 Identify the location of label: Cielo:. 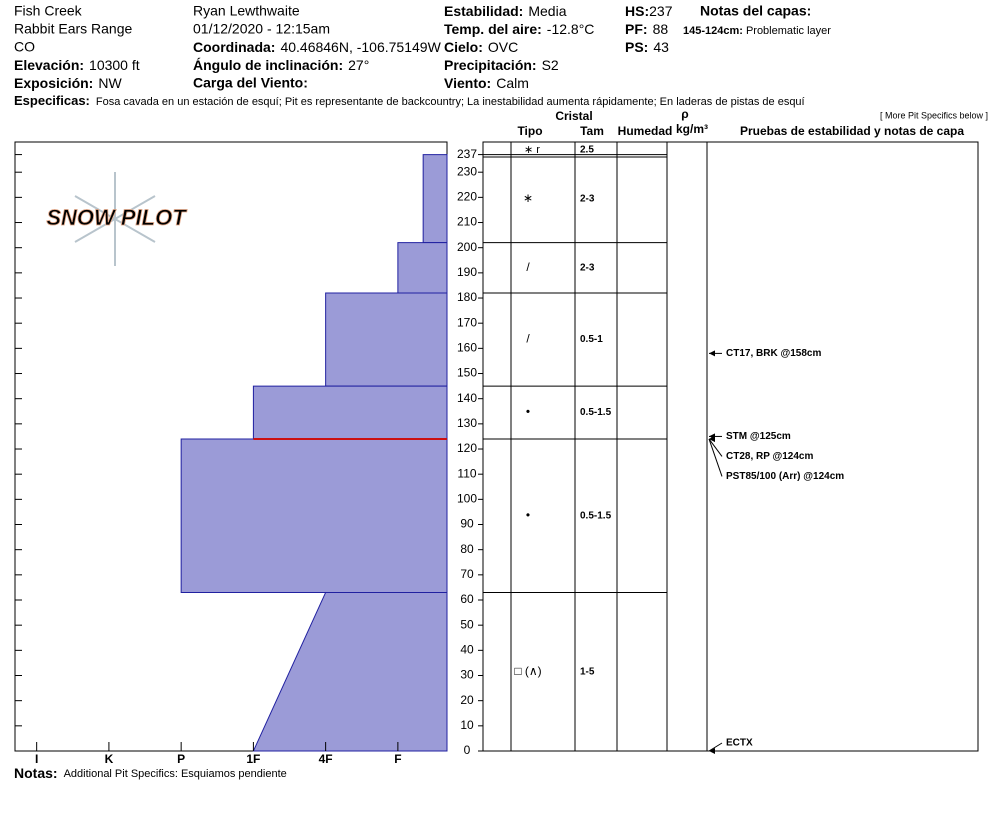
(463, 47).